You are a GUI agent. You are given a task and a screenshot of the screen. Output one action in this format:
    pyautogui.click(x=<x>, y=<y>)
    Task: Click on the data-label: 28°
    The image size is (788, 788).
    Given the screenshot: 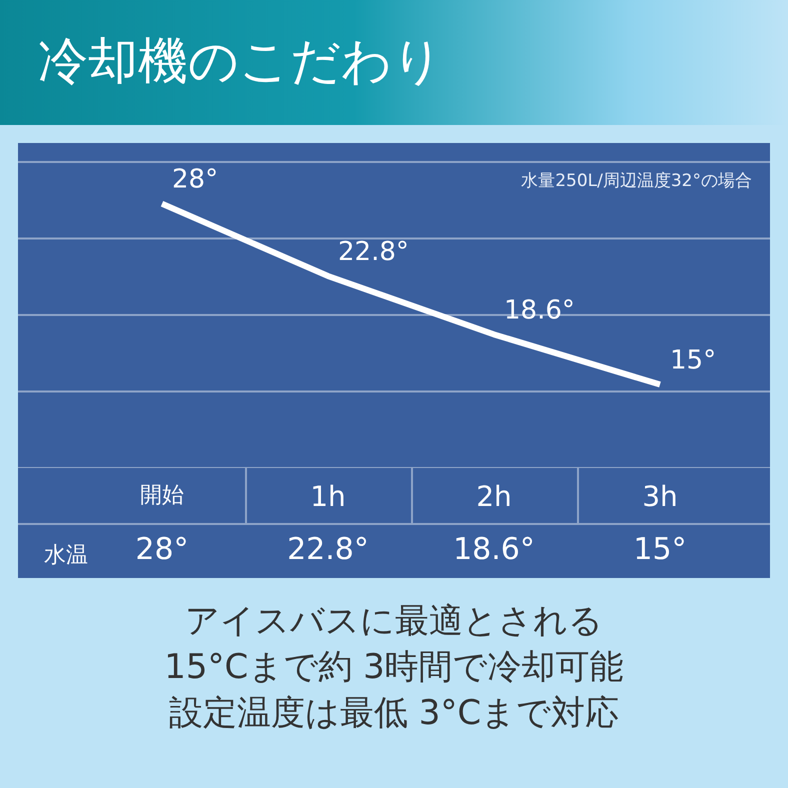 What is the action you would take?
    pyautogui.click(x=162, y=549)
    